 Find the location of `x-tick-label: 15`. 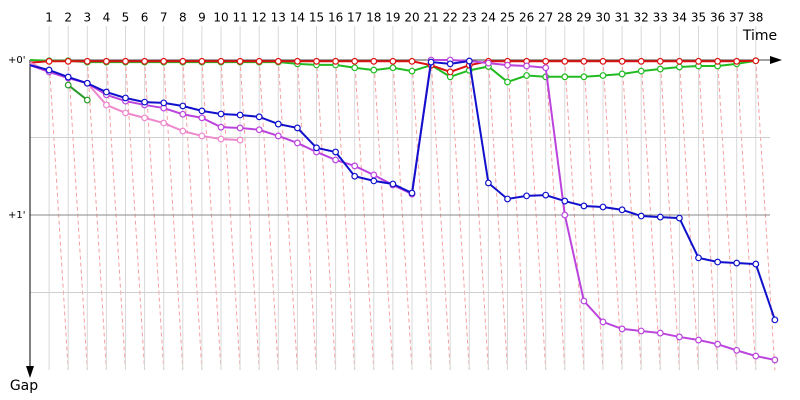

x-tick-label: 15 is located at coordinates (316, 18).